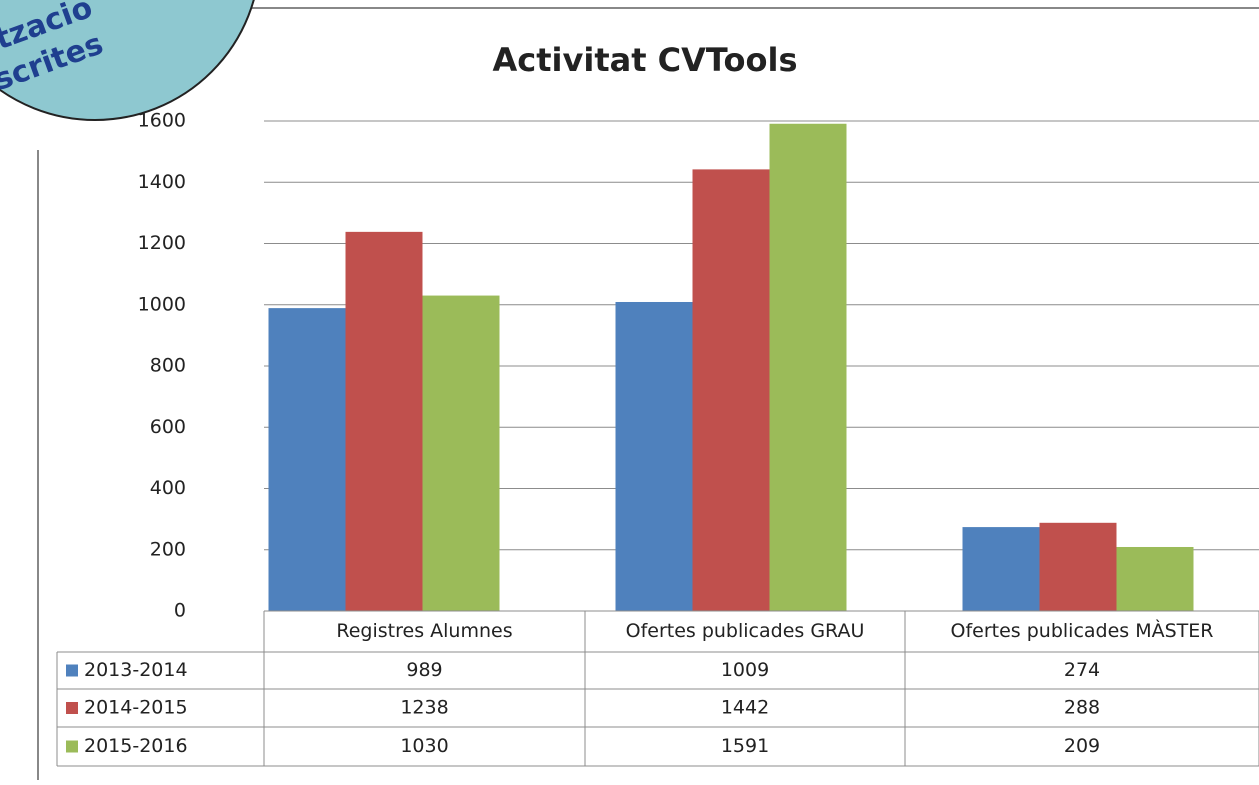 The image size is (1259, 785). What do you see at coordinates (136, 746) in the screenshot?
I see `legend-label: 2015-2016` at bounding box center [136, 746].